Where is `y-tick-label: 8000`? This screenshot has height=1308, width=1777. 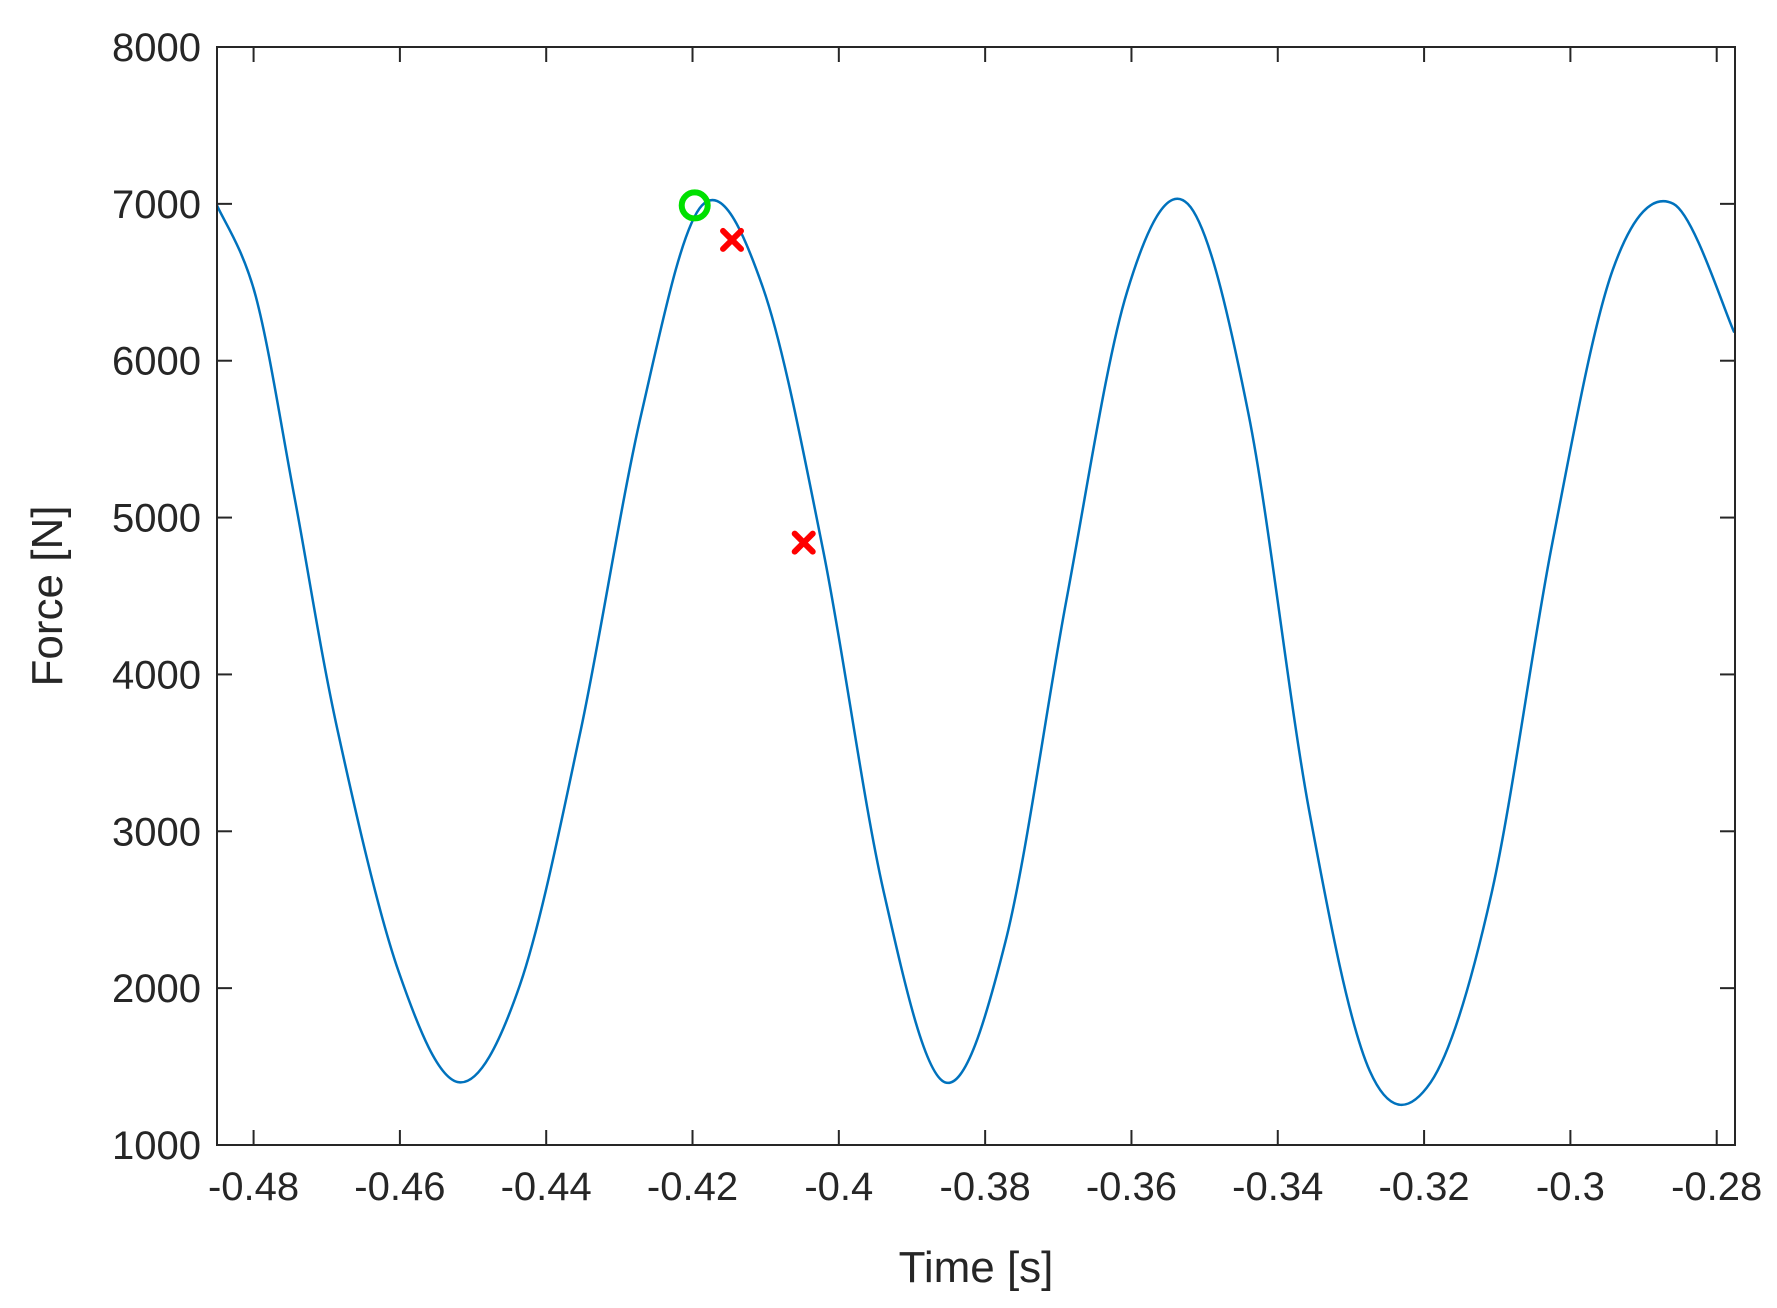
y-tick-label: 8000 is located at coordinates (156, 48).